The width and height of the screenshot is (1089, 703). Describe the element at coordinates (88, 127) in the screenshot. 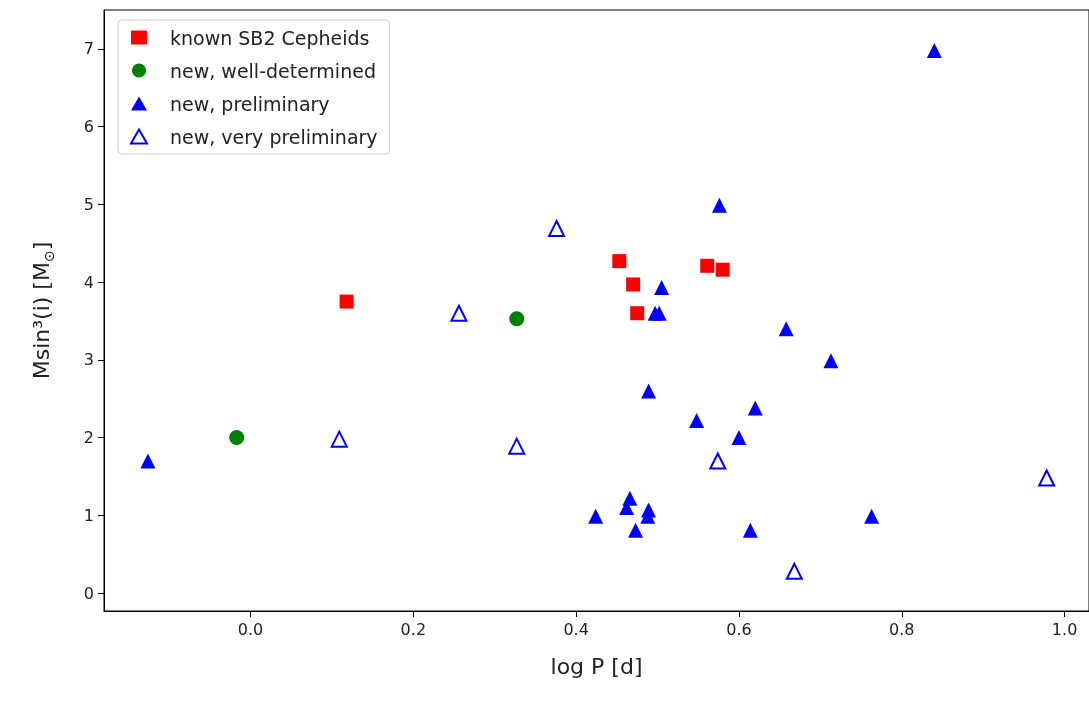

I see `y-tick-label: 6` at that location.